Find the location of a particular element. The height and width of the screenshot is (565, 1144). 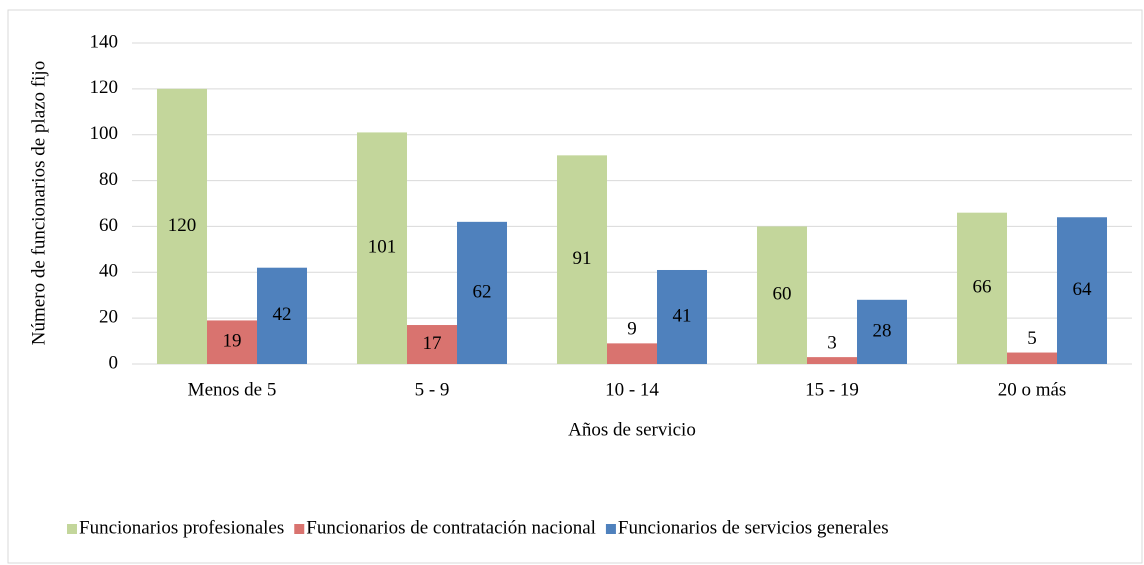

legend-label: Funcionarios de servicios generales is located at coordinates (753, 527).